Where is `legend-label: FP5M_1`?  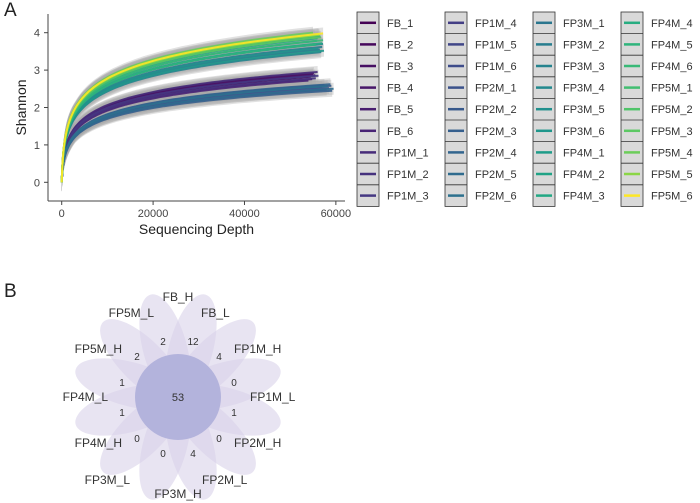
legend-label: FP5M_1 is located at coordinates (672, 89).